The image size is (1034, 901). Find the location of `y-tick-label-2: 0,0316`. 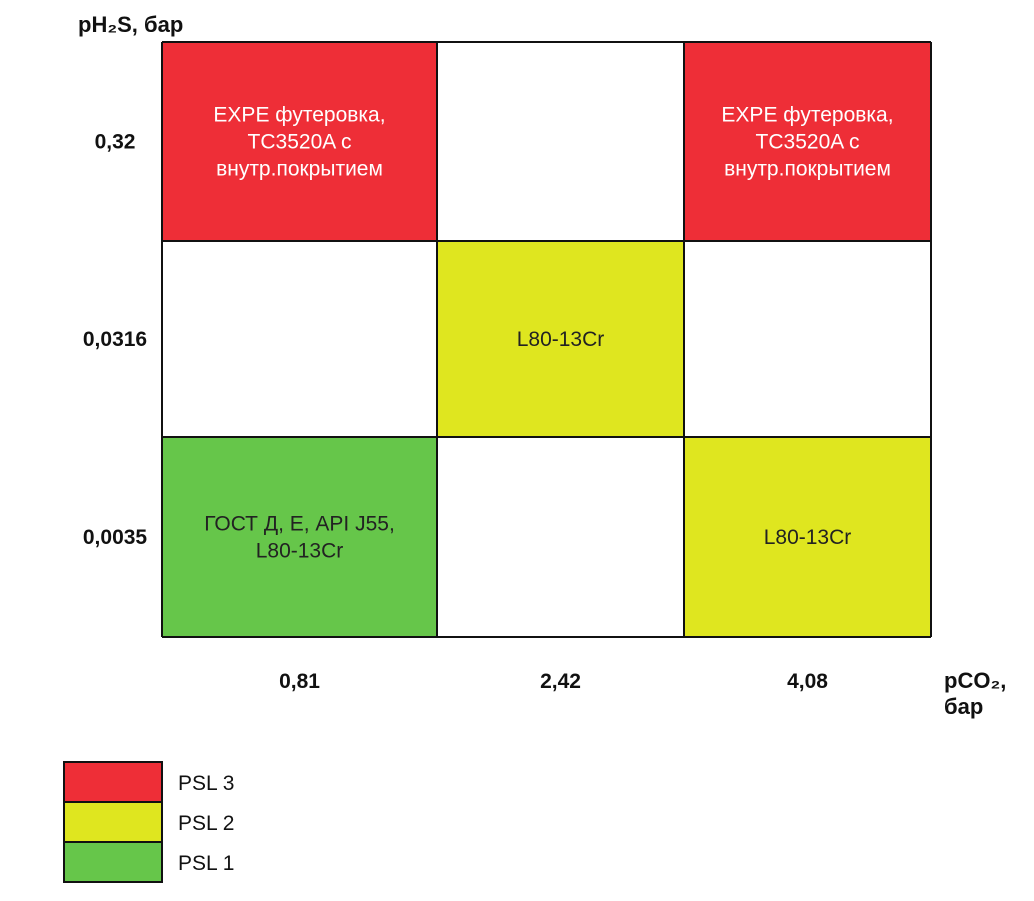

y-tick-label-2: 0,0316 is located at coordinates (115, 339).